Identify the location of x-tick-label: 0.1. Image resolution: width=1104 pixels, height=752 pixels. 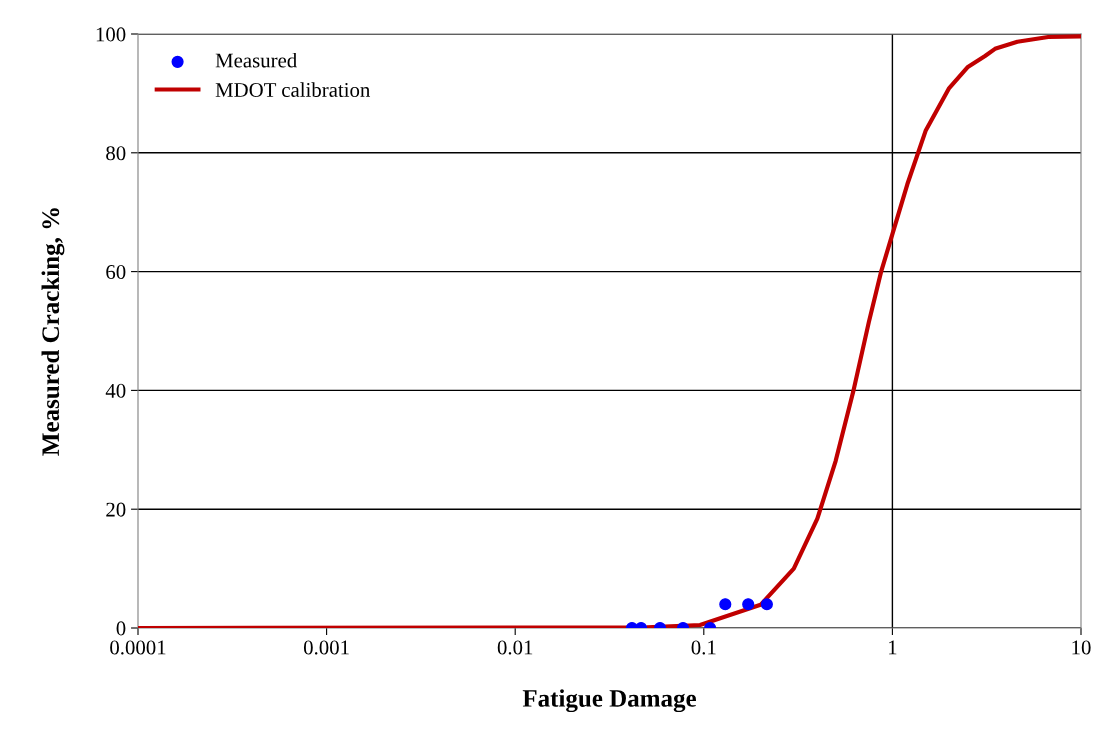
(703, 647).